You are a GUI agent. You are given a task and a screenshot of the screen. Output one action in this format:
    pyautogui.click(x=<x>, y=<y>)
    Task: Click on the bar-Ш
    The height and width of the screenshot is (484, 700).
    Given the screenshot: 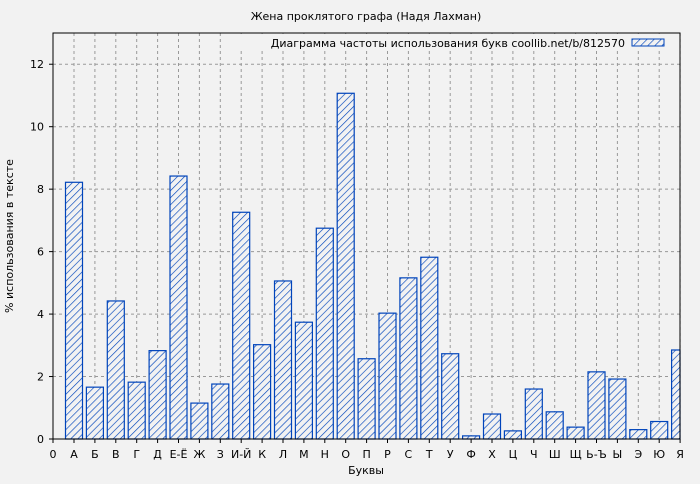 What is the action you would take?
    pyautogui.click(x=554, y=425)
    